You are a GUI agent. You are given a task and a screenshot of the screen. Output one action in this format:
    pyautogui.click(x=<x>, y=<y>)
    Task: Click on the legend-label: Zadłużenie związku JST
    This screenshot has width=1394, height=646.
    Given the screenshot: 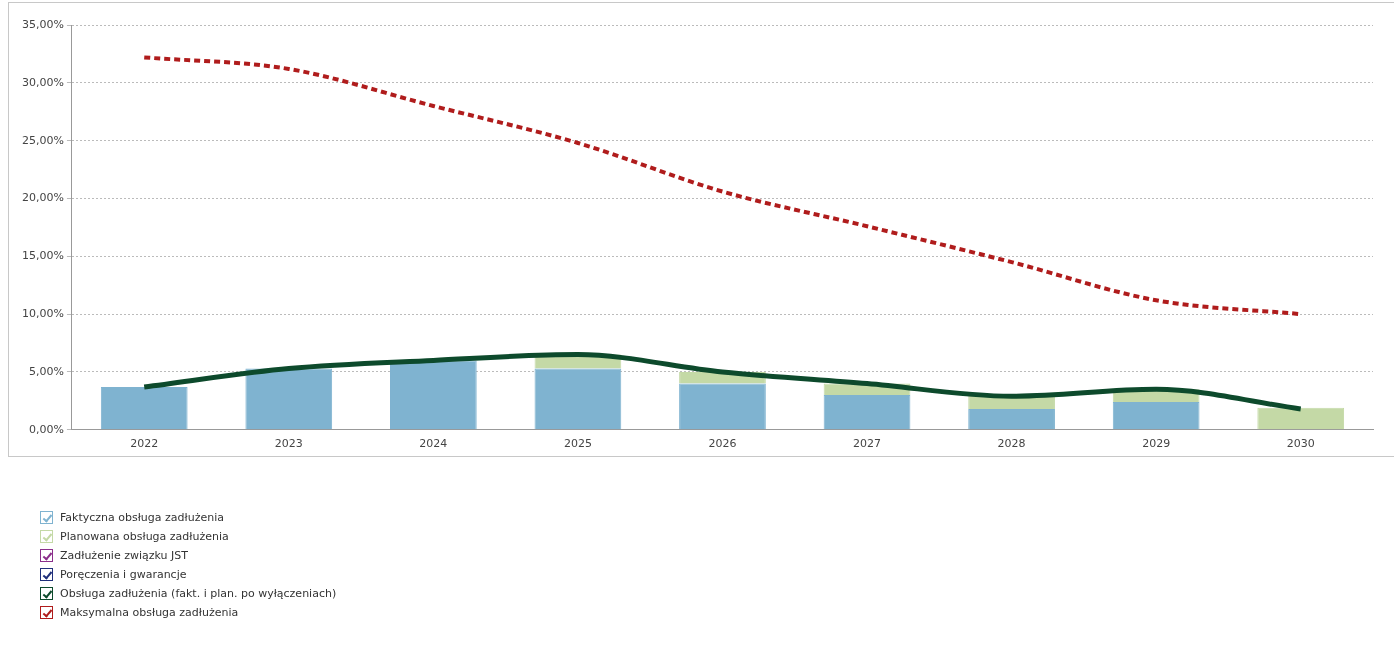 What is the action you would take?
    pyautogui.click(x=124, y=555)
    